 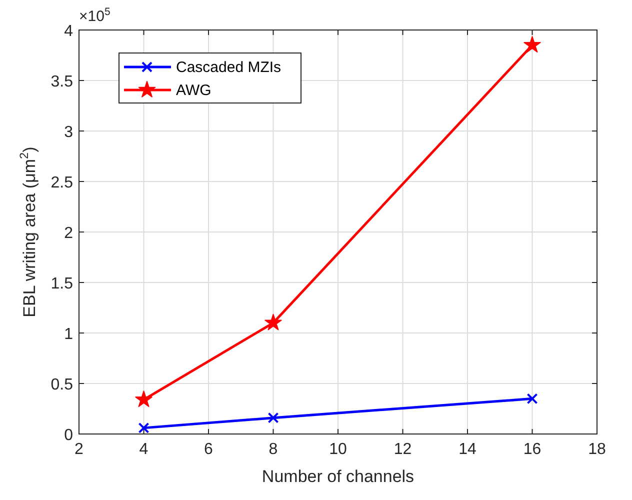 What do you see at coordinates (69, 31) in the screenshot?
I see `y-tick-label: 4` at bounding box center [69, 31].